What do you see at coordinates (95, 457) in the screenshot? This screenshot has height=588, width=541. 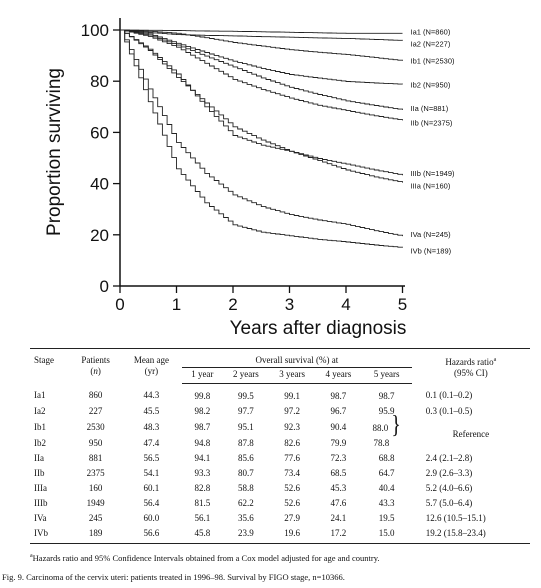 I see `patients-cell: 881` at bounding box center [95, 457].